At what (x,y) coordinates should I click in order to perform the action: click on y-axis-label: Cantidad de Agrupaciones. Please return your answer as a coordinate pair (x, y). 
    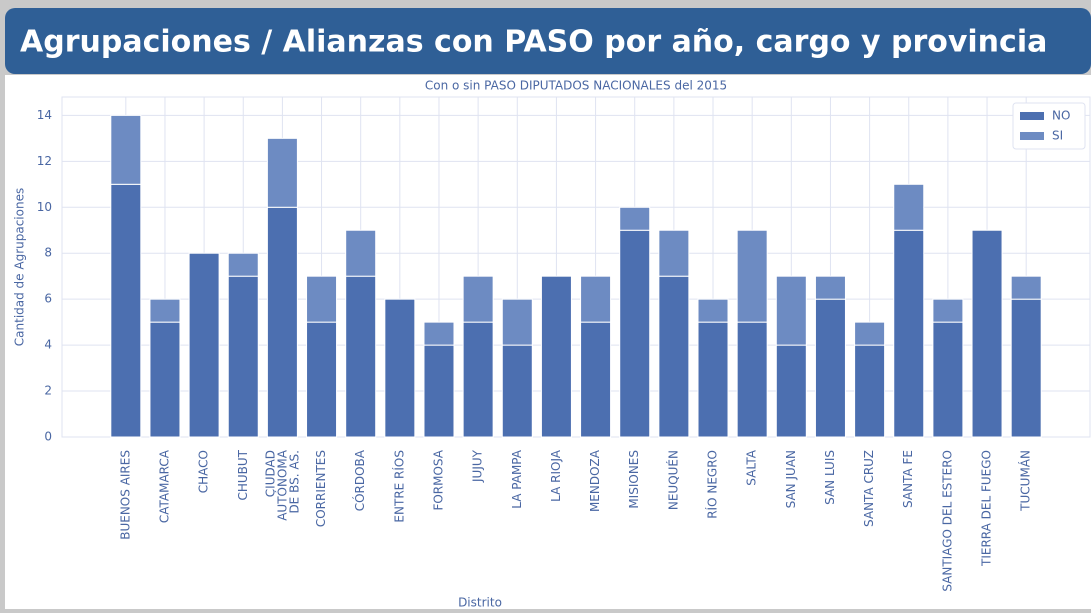
    Looking at the image, I should click on (20, 267).